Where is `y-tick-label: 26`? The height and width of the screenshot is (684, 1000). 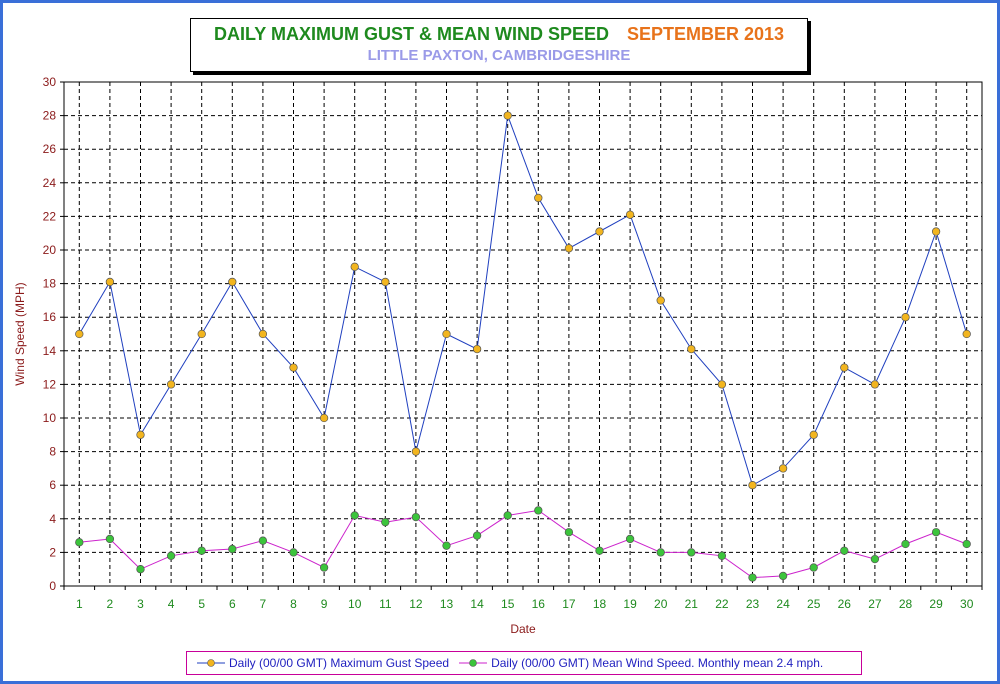 y-tick-label: 26 is located at coordinates (50, 149).